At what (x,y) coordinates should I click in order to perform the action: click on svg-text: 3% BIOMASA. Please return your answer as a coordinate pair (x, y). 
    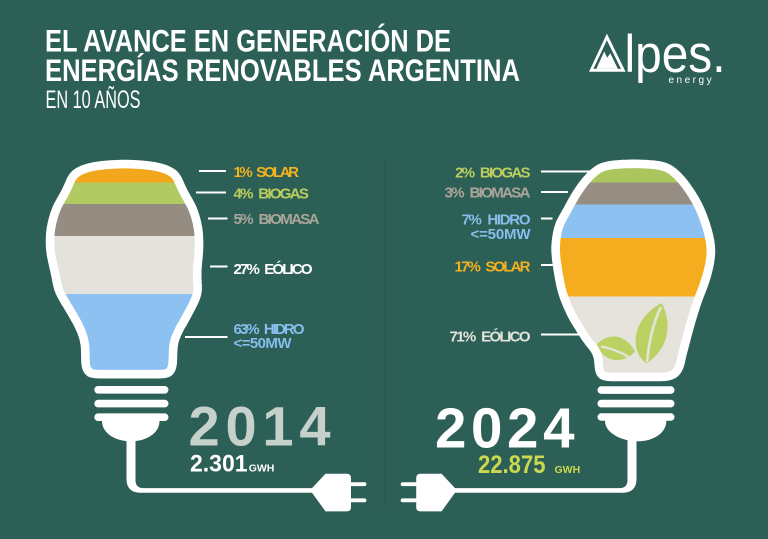
    Looking at the image, I should click on (488, 193).